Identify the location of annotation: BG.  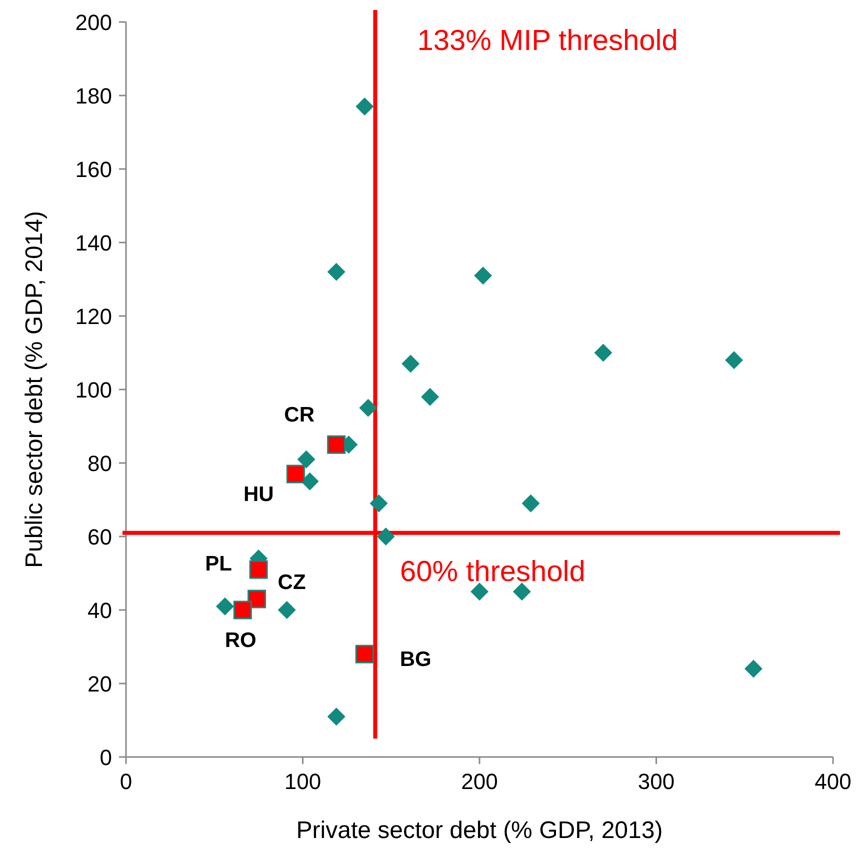
(416, 660).